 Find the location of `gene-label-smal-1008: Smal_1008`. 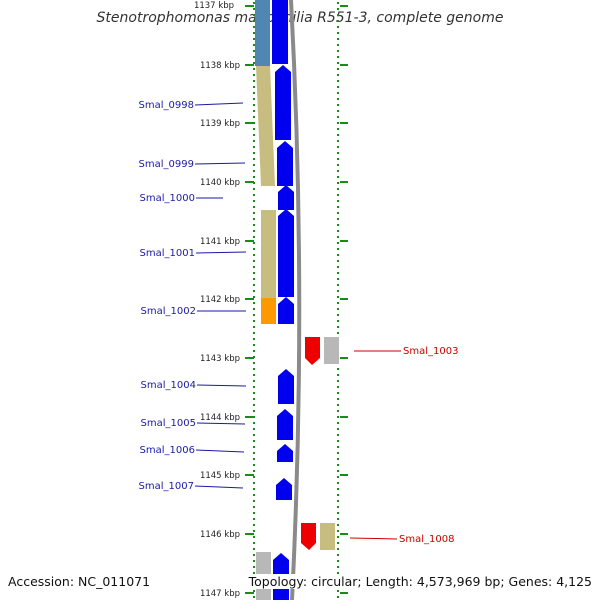

gene-label-smal-1008: Smal_1008 is located at coordinates (426, 539).